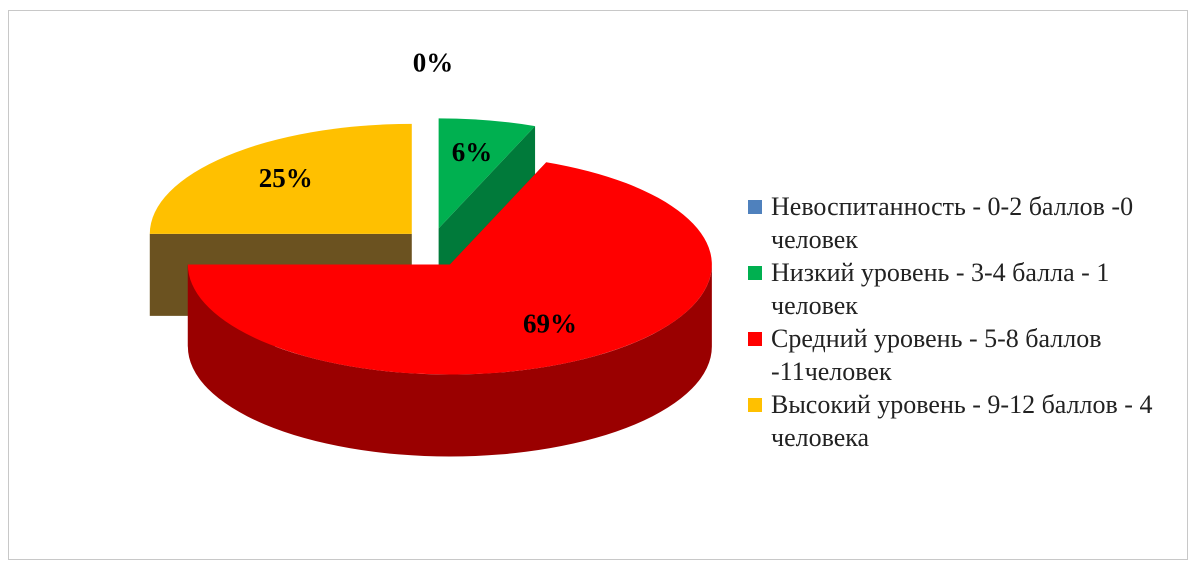 The image size is (1198, 567). Describe the element at coordinates (940, 289) in the screenshot. I see `legend-label: Низкий уровень - 3-4 балла - 1 человек` at that location.